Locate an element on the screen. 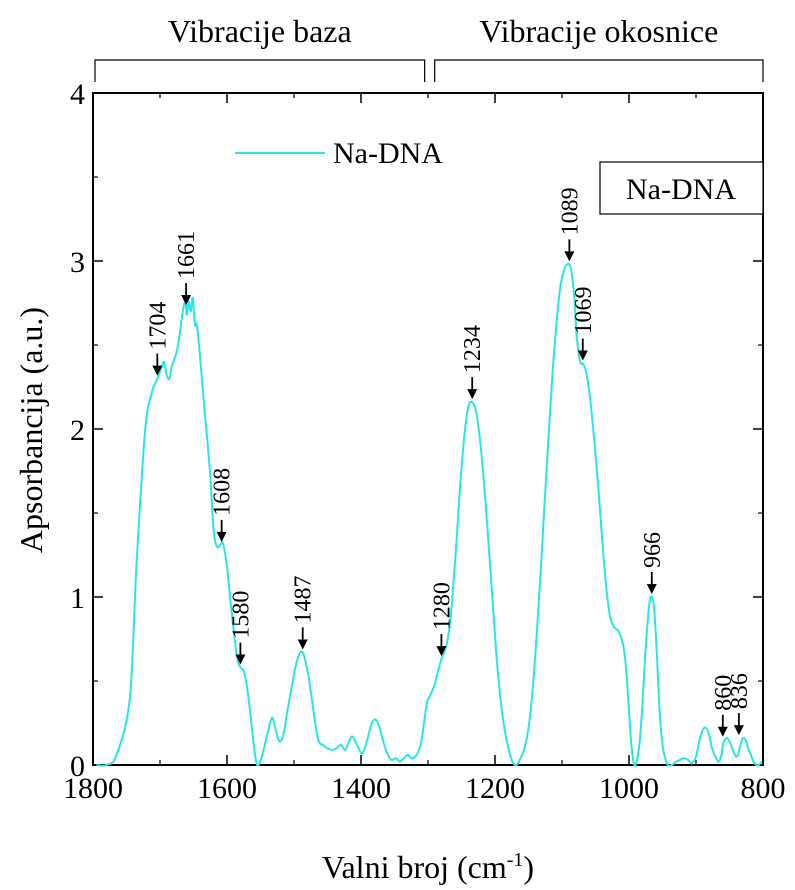 The height and width of the screenshot is (890, 795). x-tick-label: 1200 is located at coordinates (495, 788).